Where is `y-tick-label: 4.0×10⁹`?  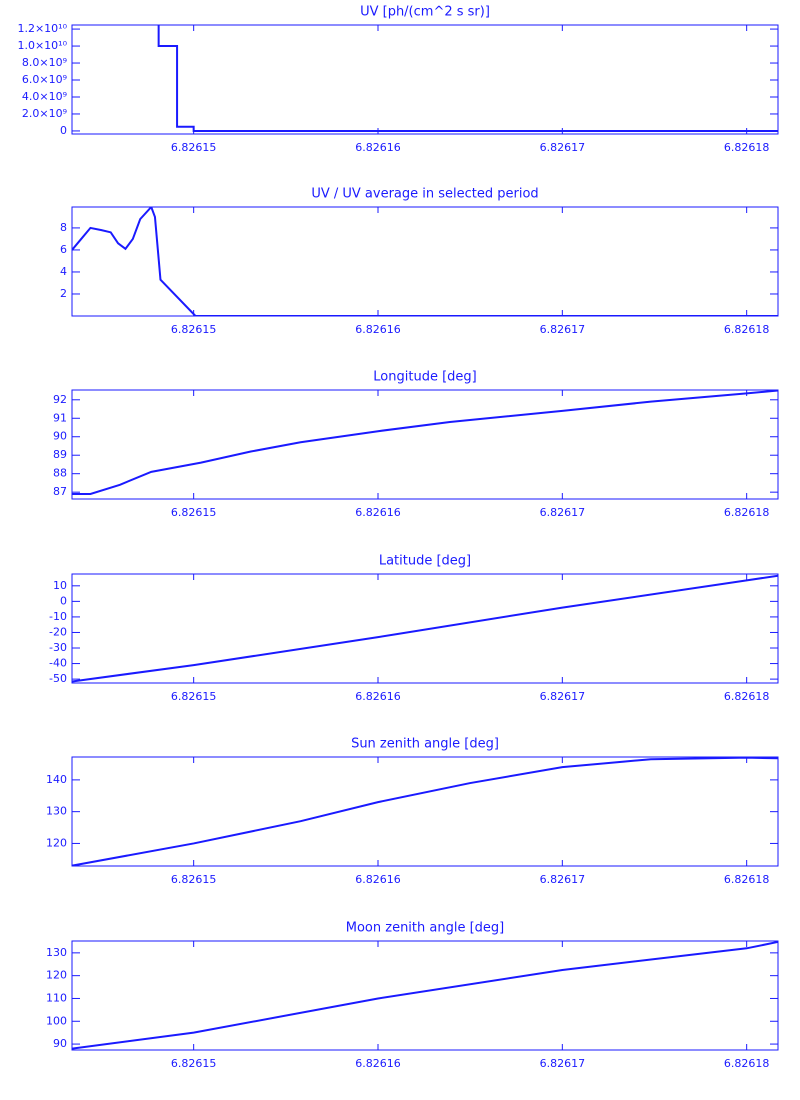 y-tick-label: 4.0×10⁹ is located at coordinates (44, 96).